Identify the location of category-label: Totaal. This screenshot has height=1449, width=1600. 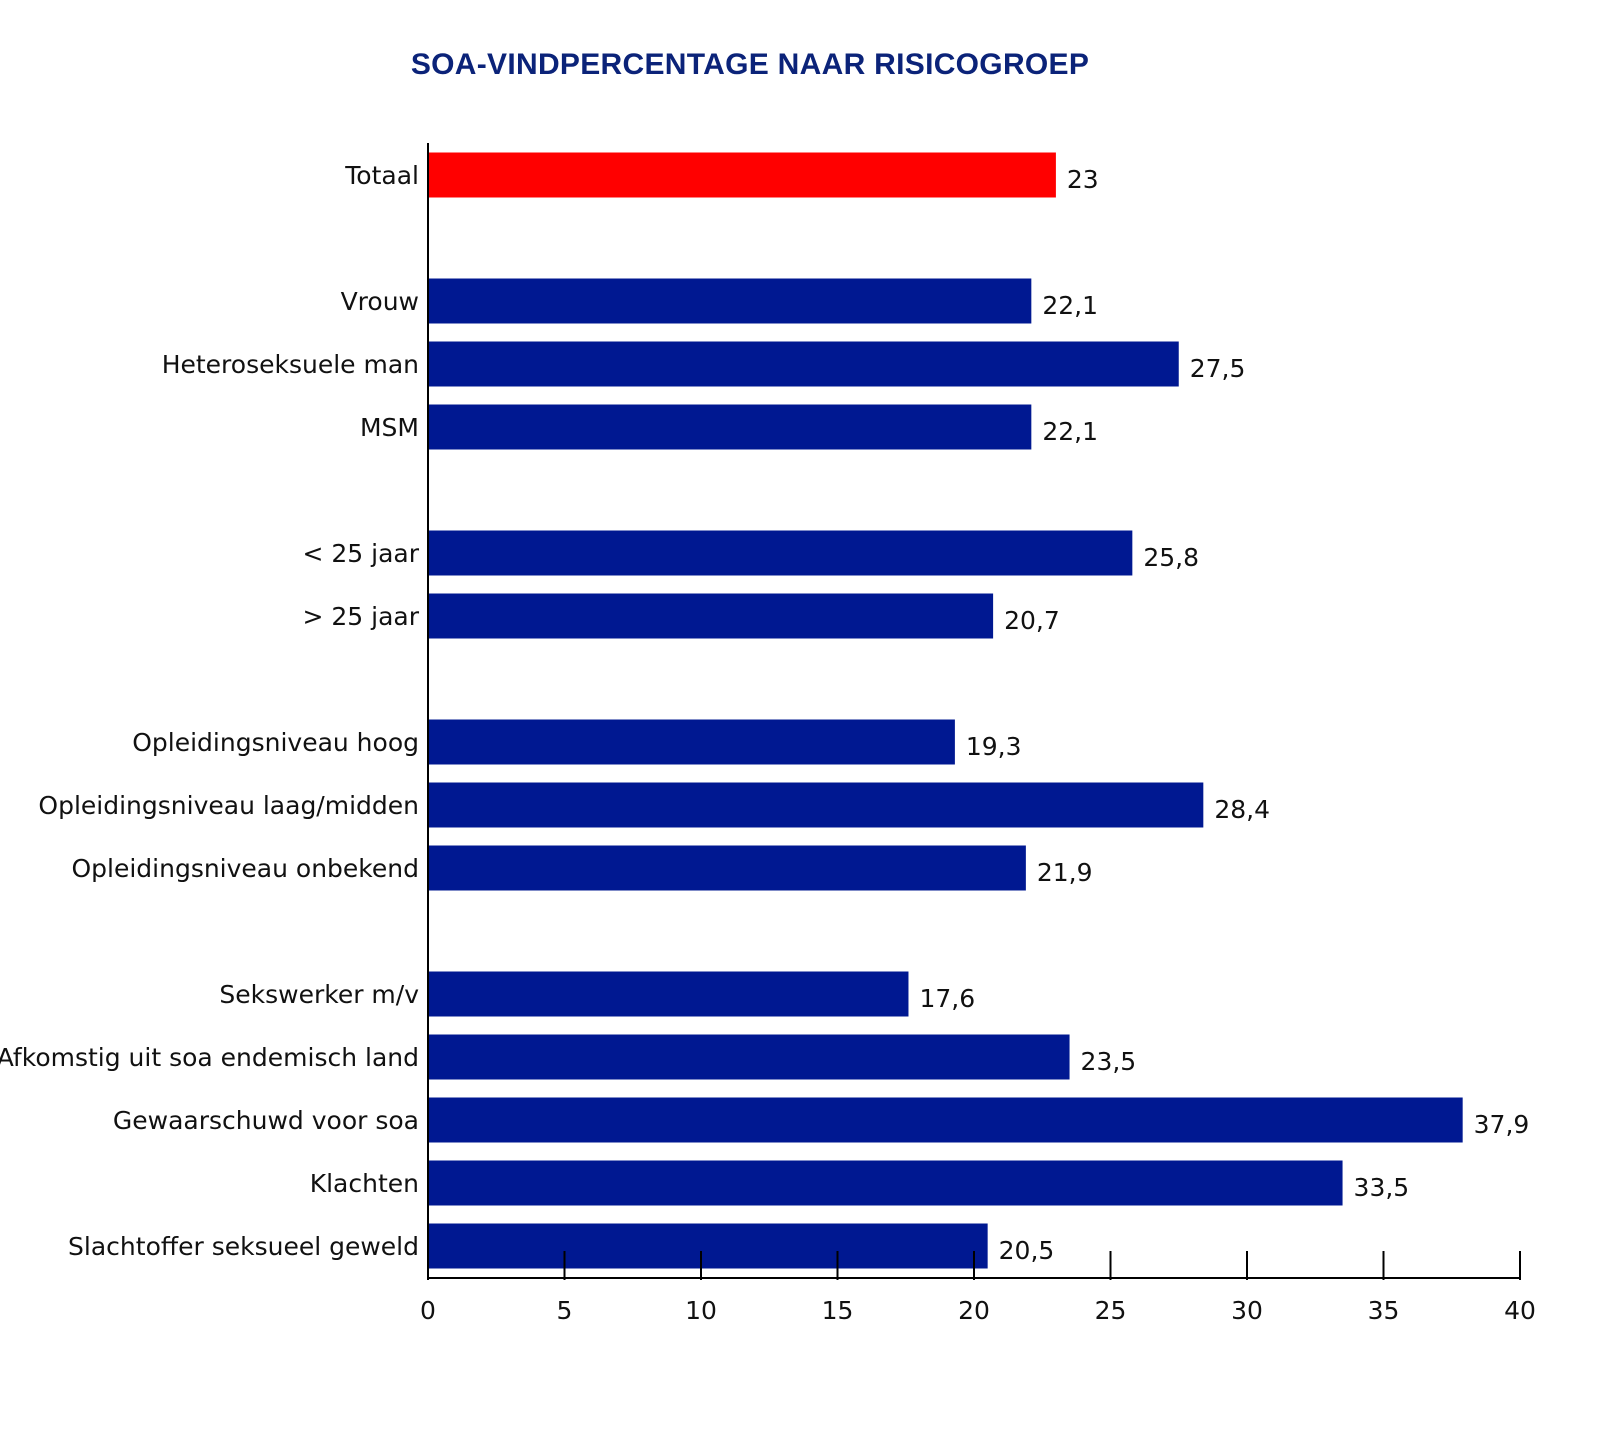
(381, 175).